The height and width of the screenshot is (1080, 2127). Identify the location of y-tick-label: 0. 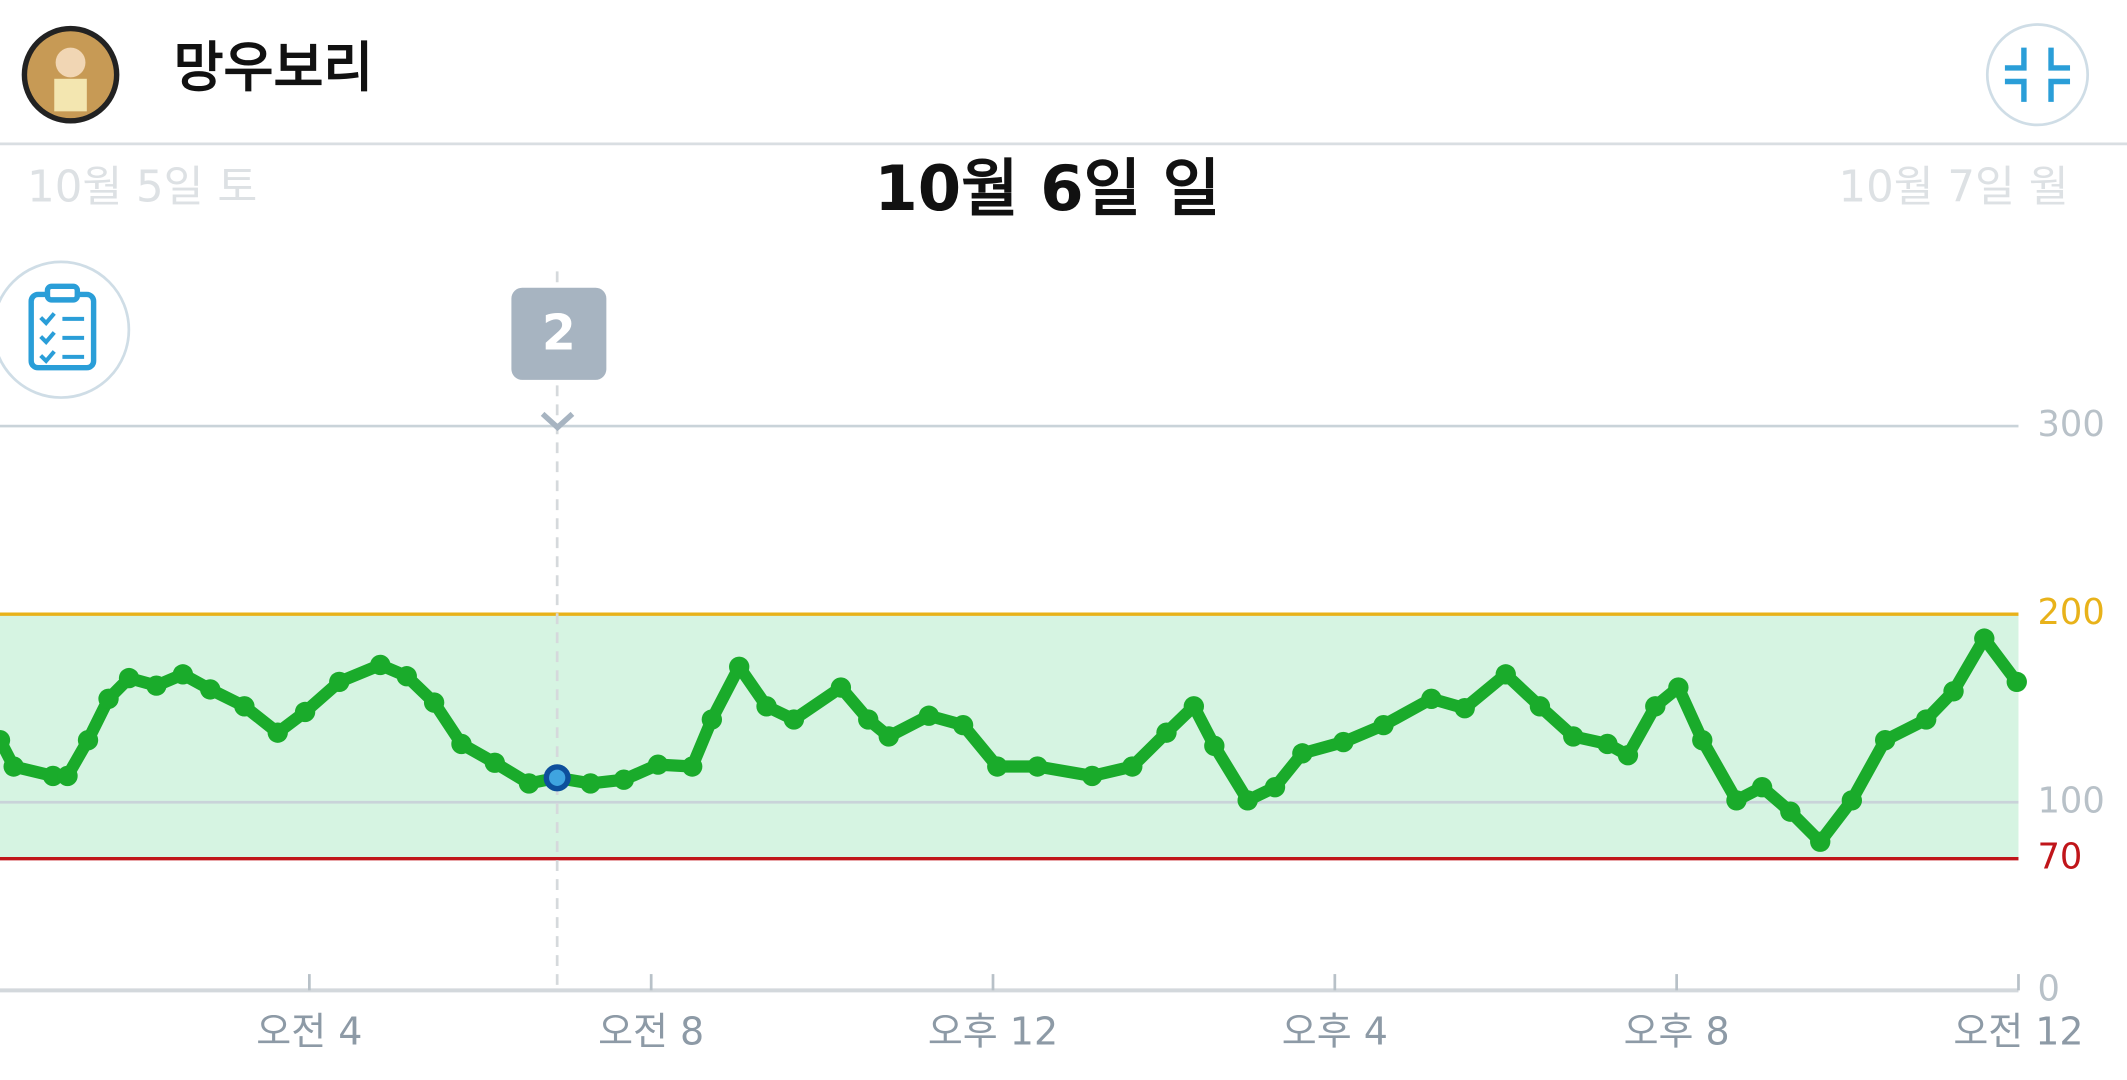
(2048, 988).